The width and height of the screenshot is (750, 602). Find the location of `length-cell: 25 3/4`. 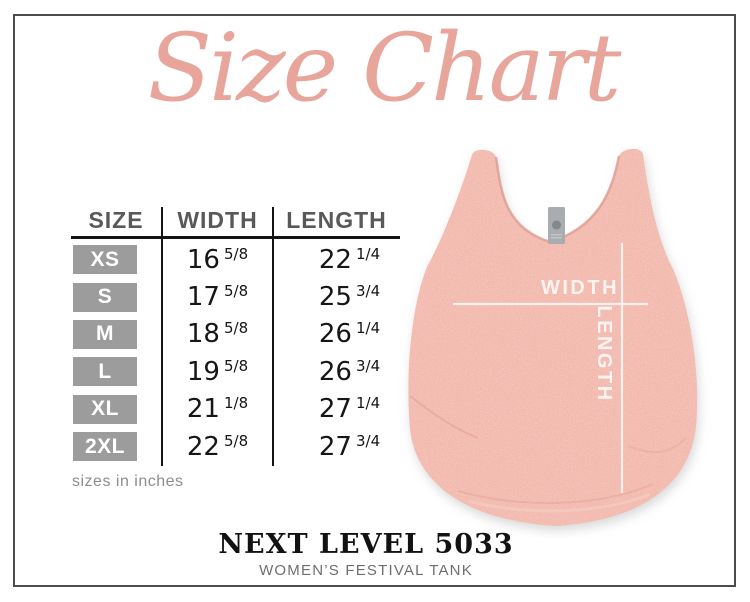

length-cell: 25 3/4 is located at coordinates (336, 297).